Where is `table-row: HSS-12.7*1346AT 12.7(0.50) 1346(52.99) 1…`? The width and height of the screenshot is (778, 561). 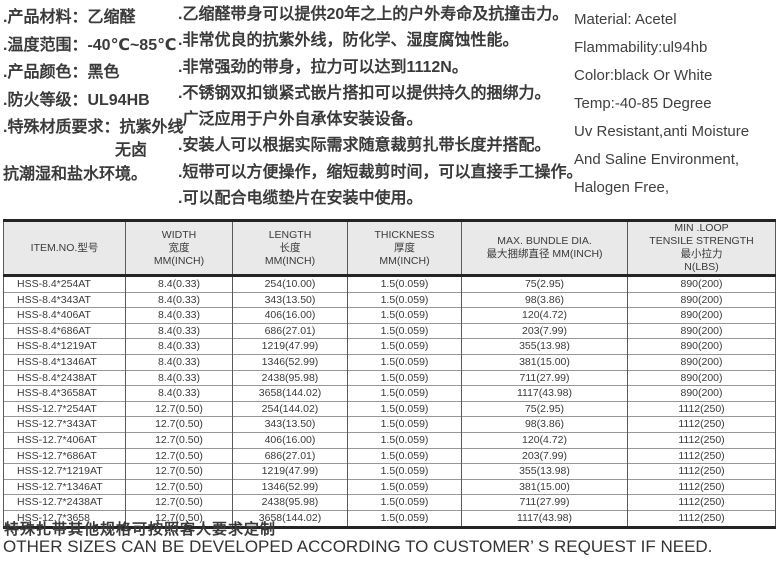 table-row: HSS-12.7*1346AT 12.7(0.50) 1346(52.99) 1… is located at coordinates (389, 486).